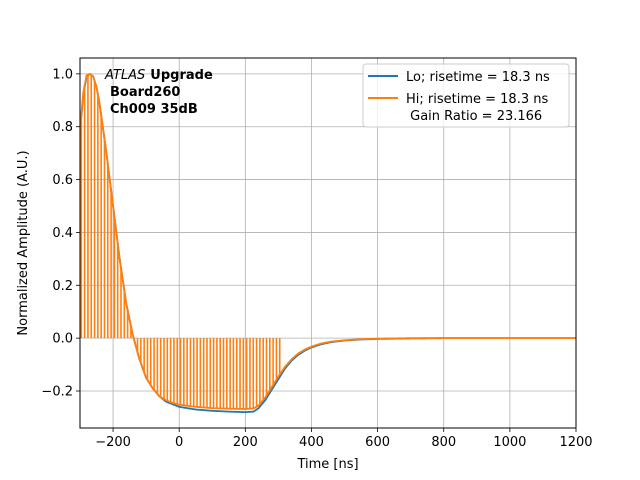 This screenshot has width=640, height=480. I want to click on legend-label-hi-line: Hi; risetime = 18.3 ns, so click(477, 99).